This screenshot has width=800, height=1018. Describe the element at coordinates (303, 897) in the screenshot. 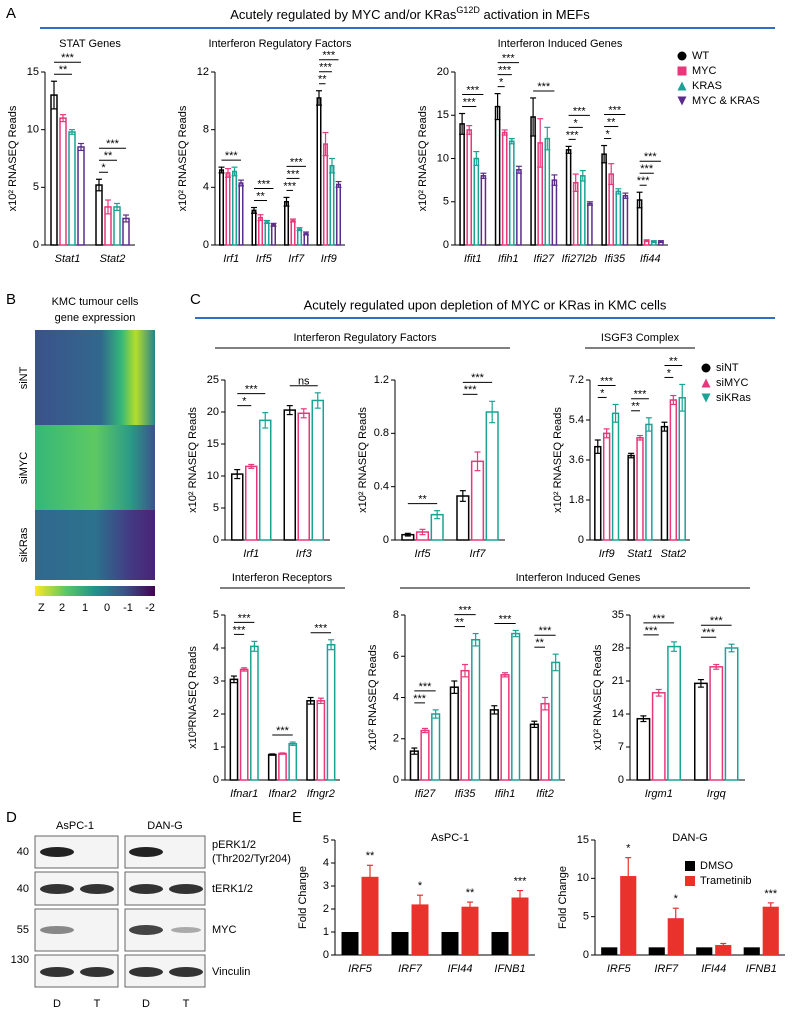

I see `y-axis-label: Fold Change` at that location.